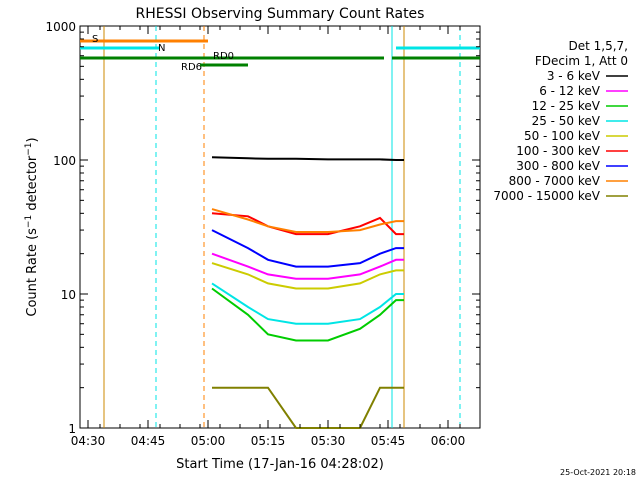 The height and width of the screenshot is (480, 640). What do you see at coordinates (191, 67) in the screenshot?
I see `flag-label-rd6: RD6` at bounding box center [191, 67].